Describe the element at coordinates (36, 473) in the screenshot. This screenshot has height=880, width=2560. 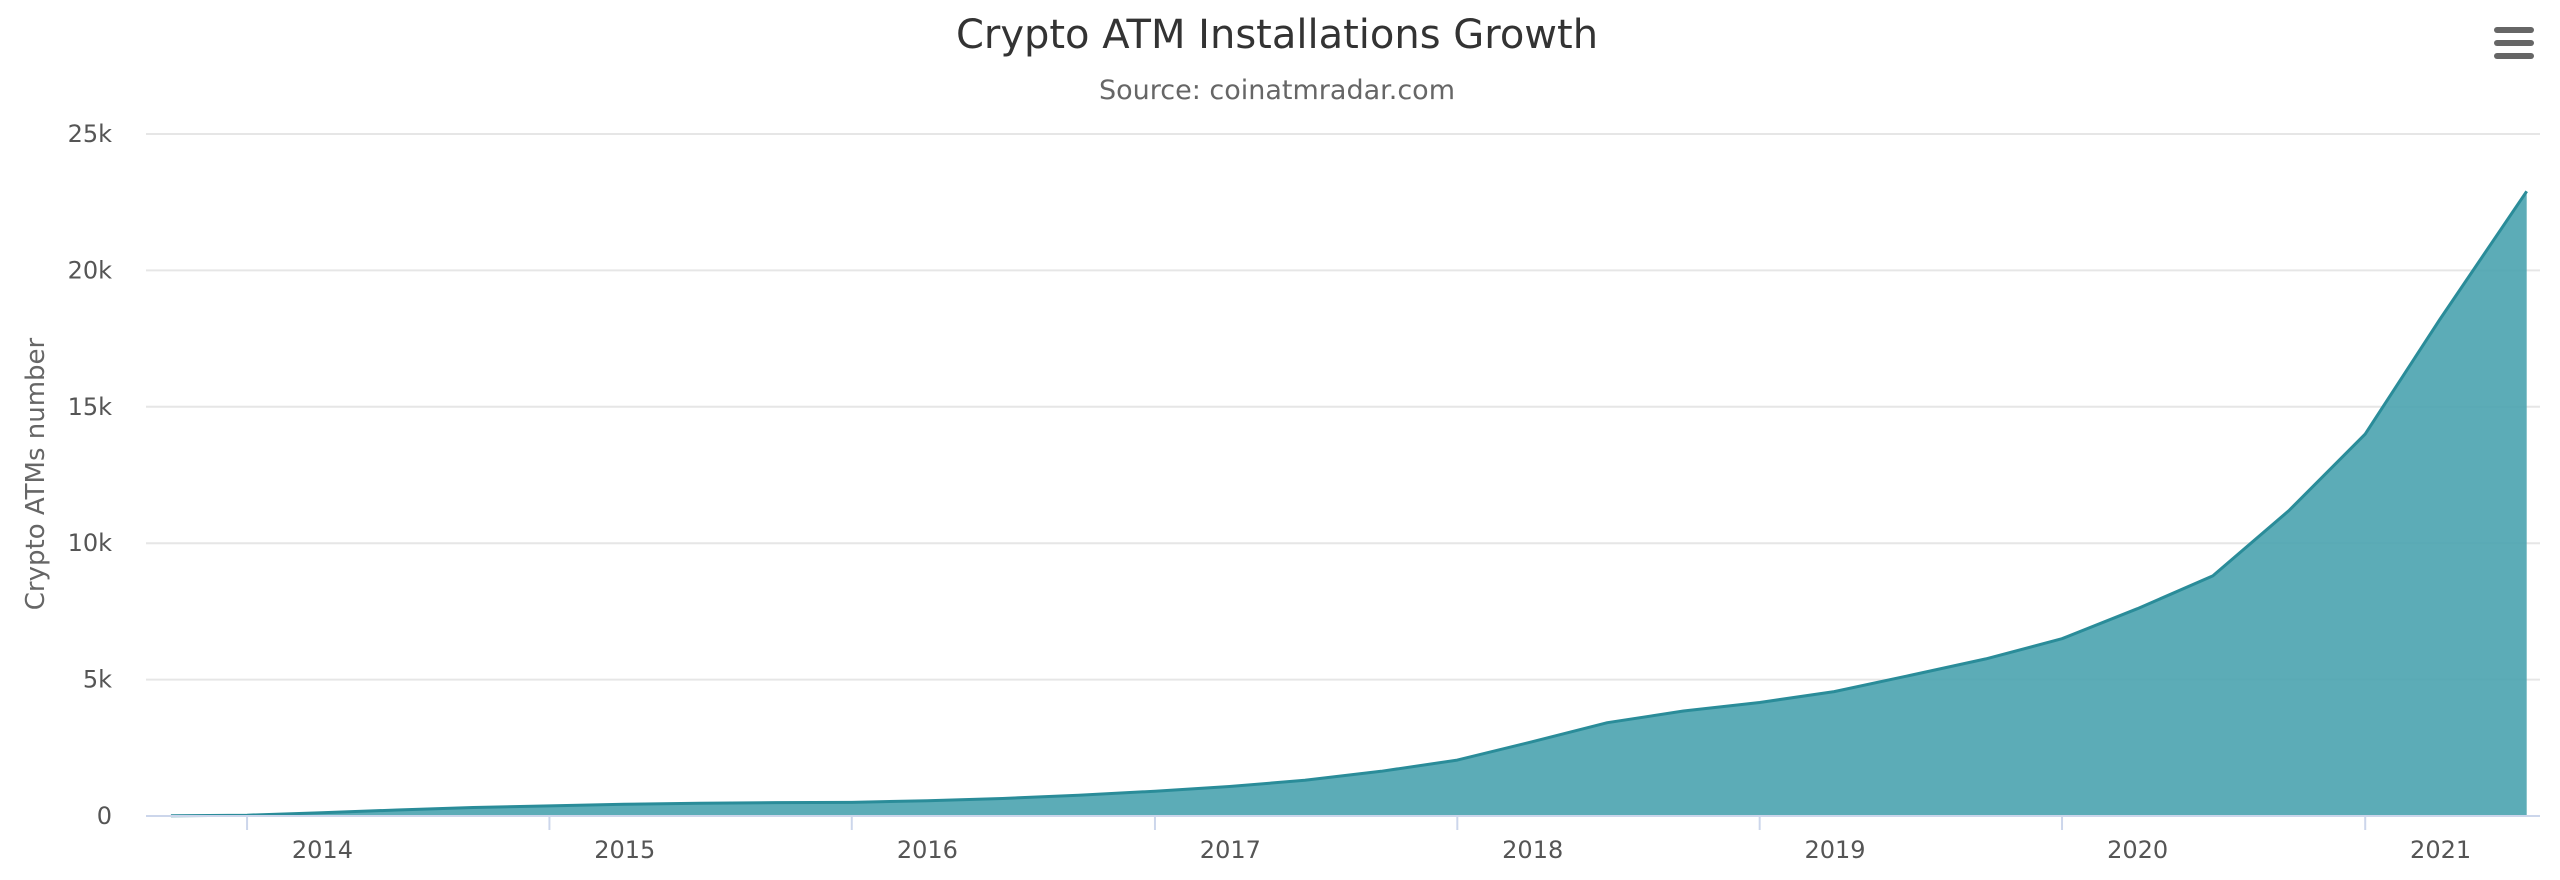
I see `y-axis-title: Crypto ATMs number` at that location.